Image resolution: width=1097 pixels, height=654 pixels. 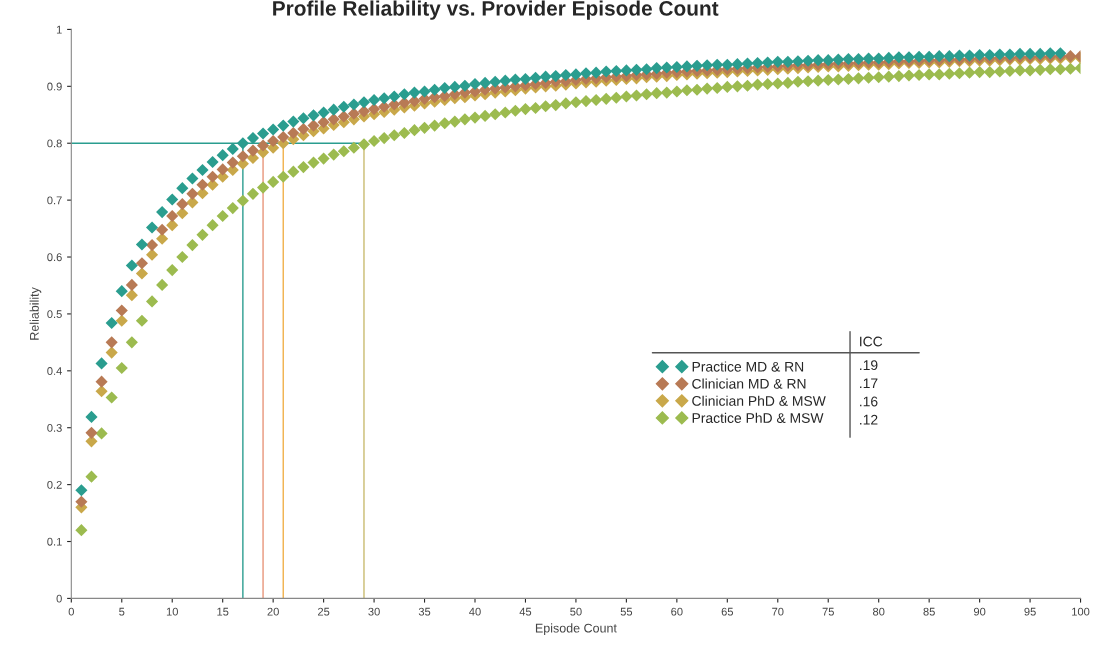 I want to click on annotation: .17, so click(x=869, y=383).